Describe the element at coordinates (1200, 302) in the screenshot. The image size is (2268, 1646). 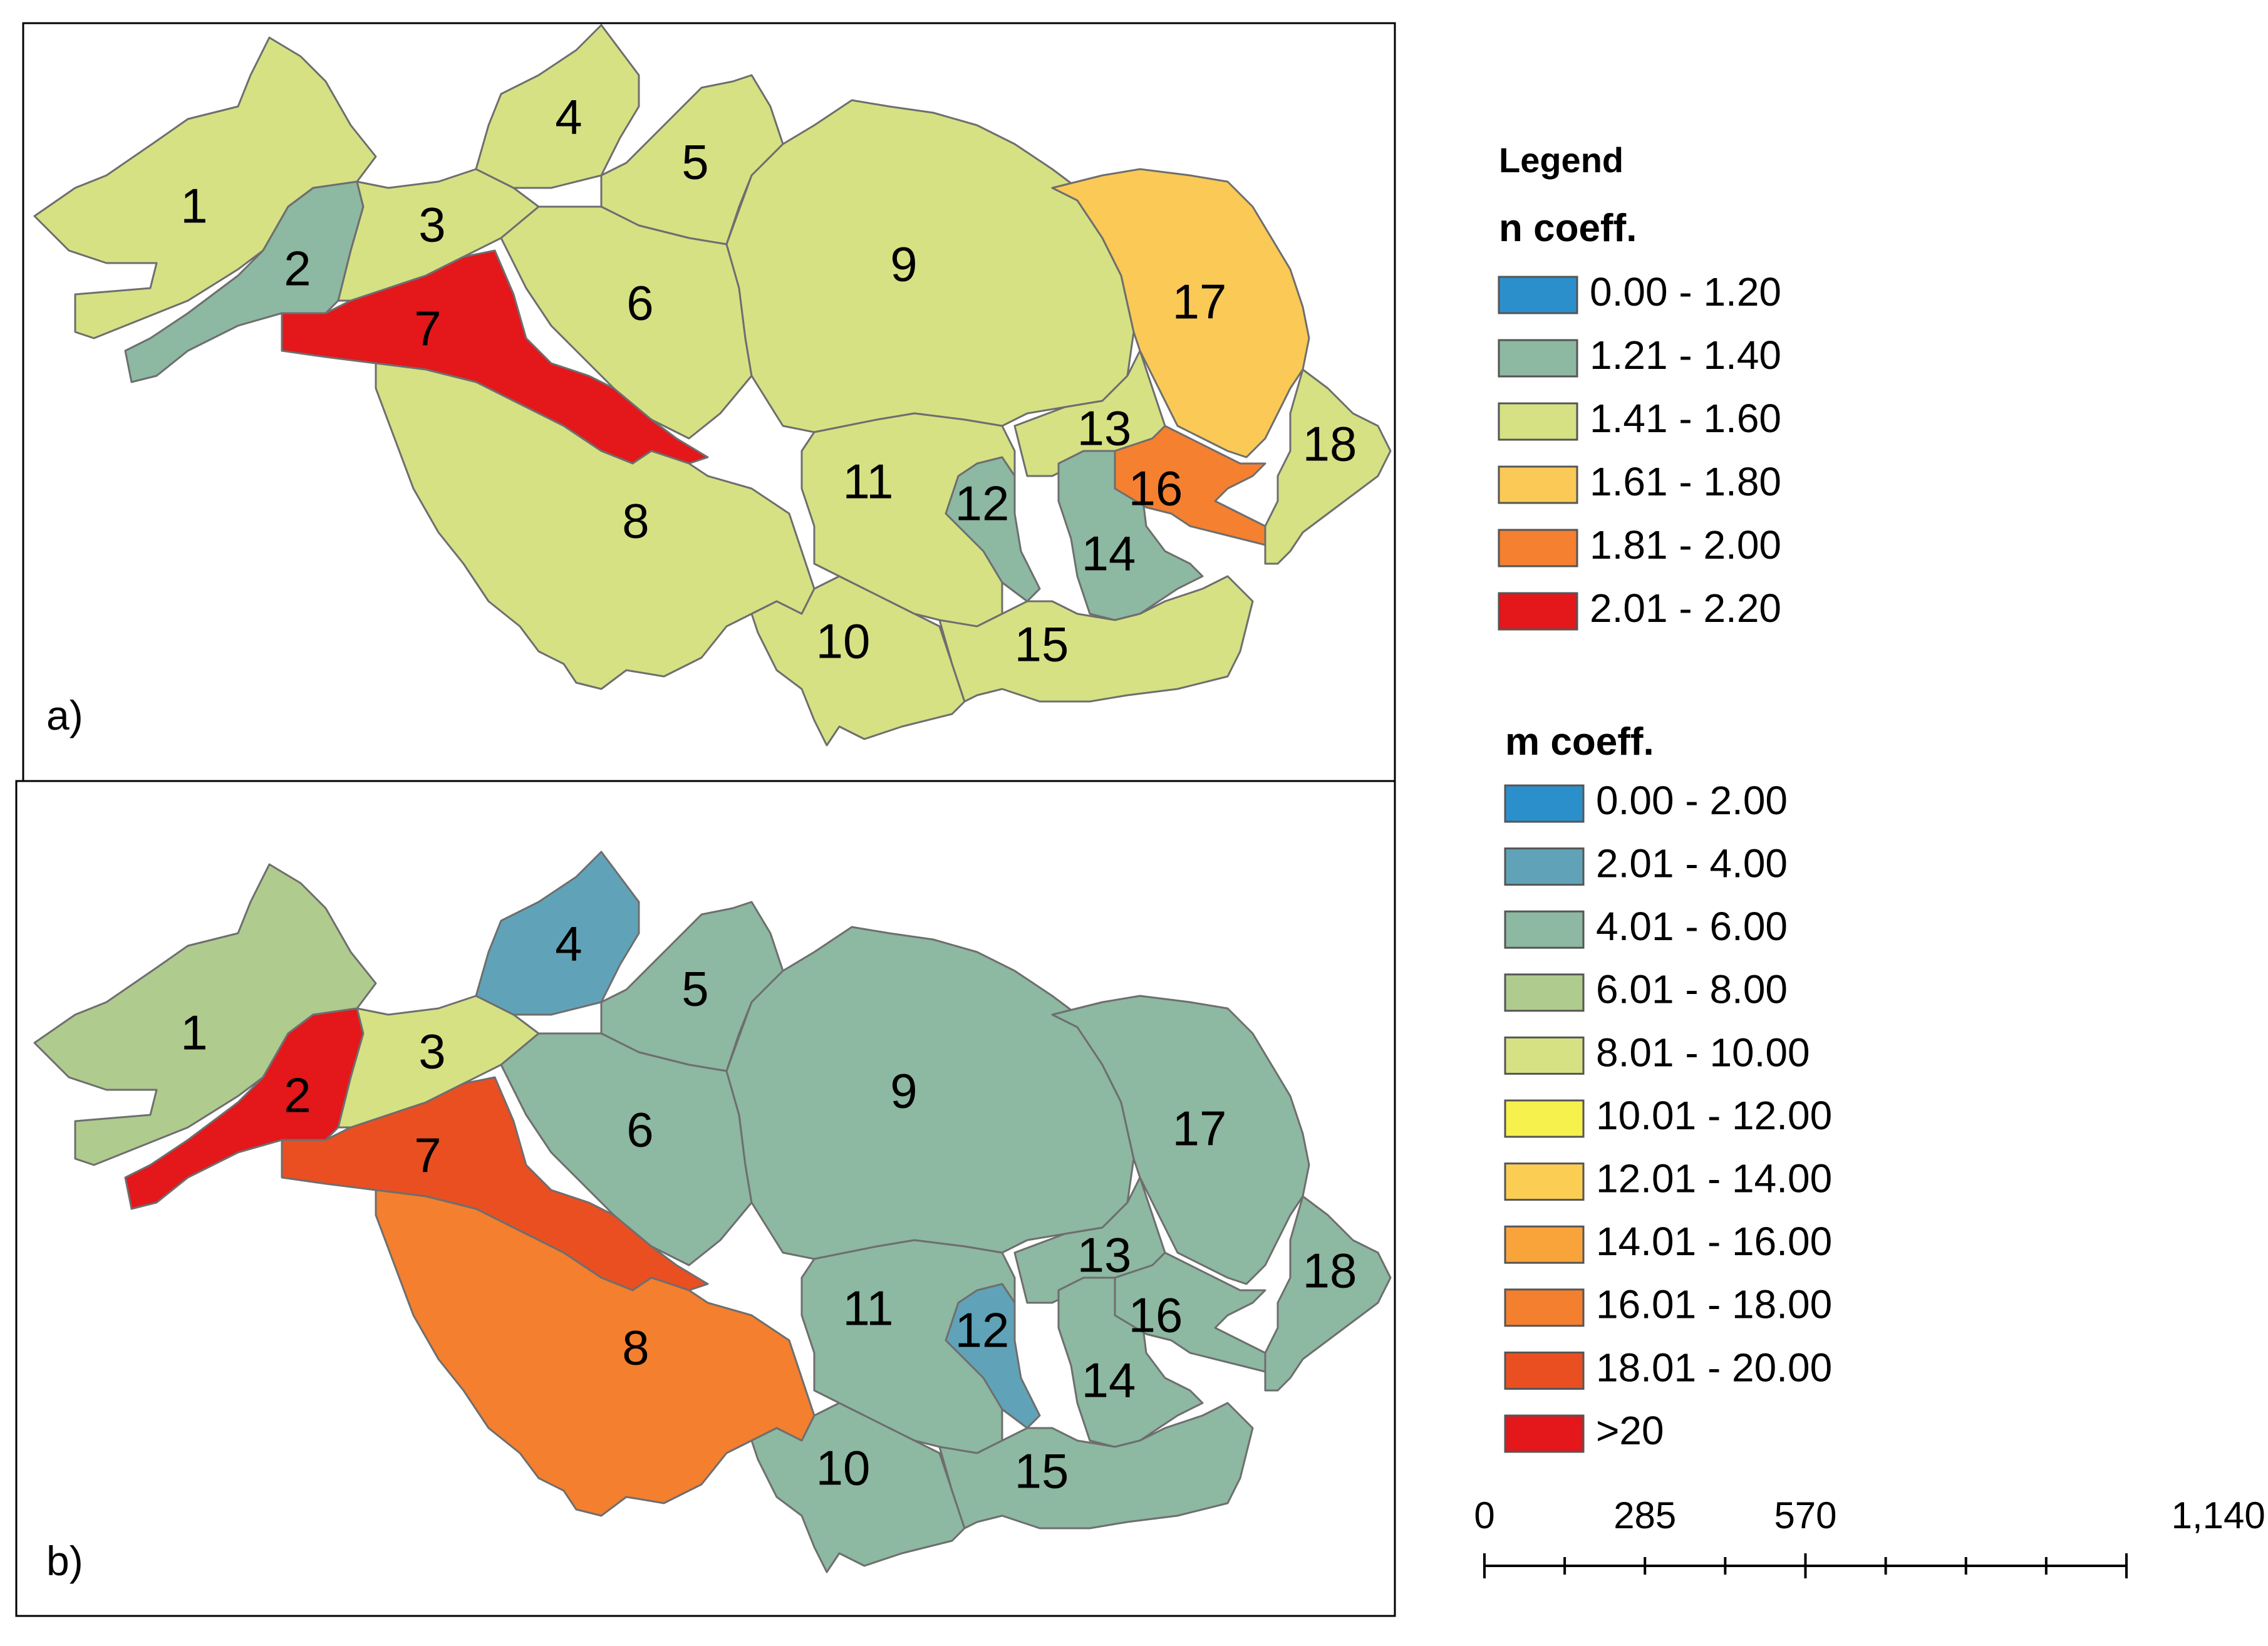
I see `basin-17-label: 17` at that location.